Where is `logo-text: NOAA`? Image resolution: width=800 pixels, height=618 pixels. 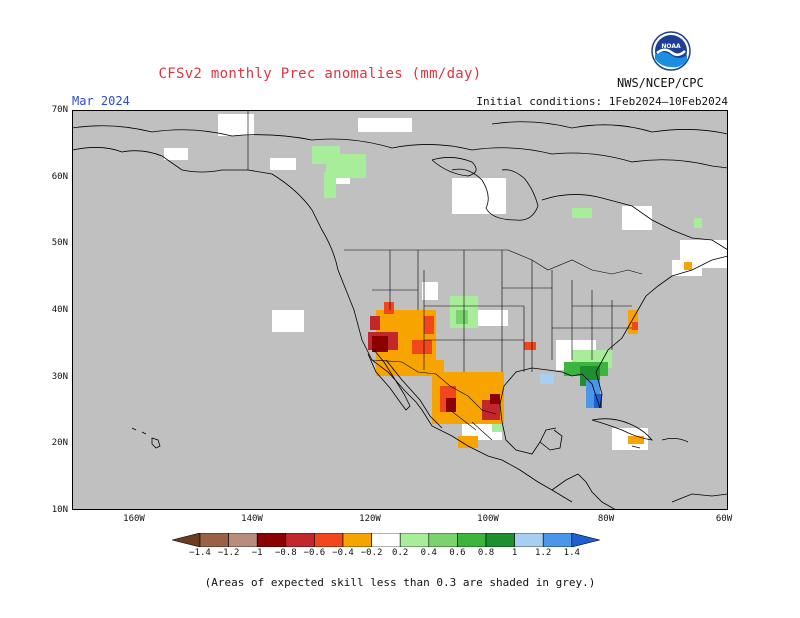 logo-text: NOAA is located at coordinates (671, 46).